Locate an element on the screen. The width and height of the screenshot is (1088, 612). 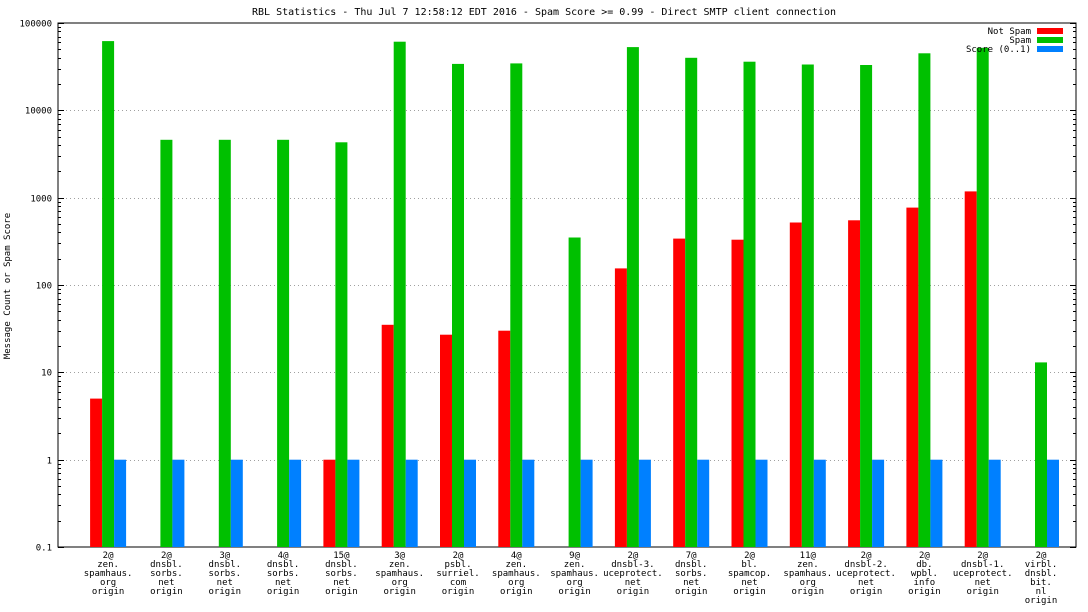
x-category-label: 2@ db. wpbl. info origin is located at coordinates (924, 574).